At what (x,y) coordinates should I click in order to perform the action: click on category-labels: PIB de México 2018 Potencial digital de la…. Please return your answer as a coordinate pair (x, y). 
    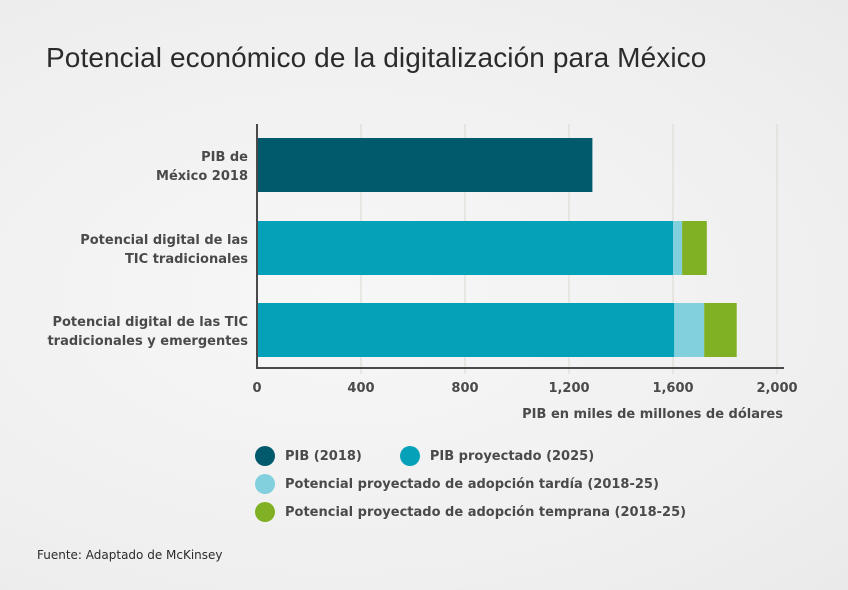
    Looking at the image, I should click on (147, 249).